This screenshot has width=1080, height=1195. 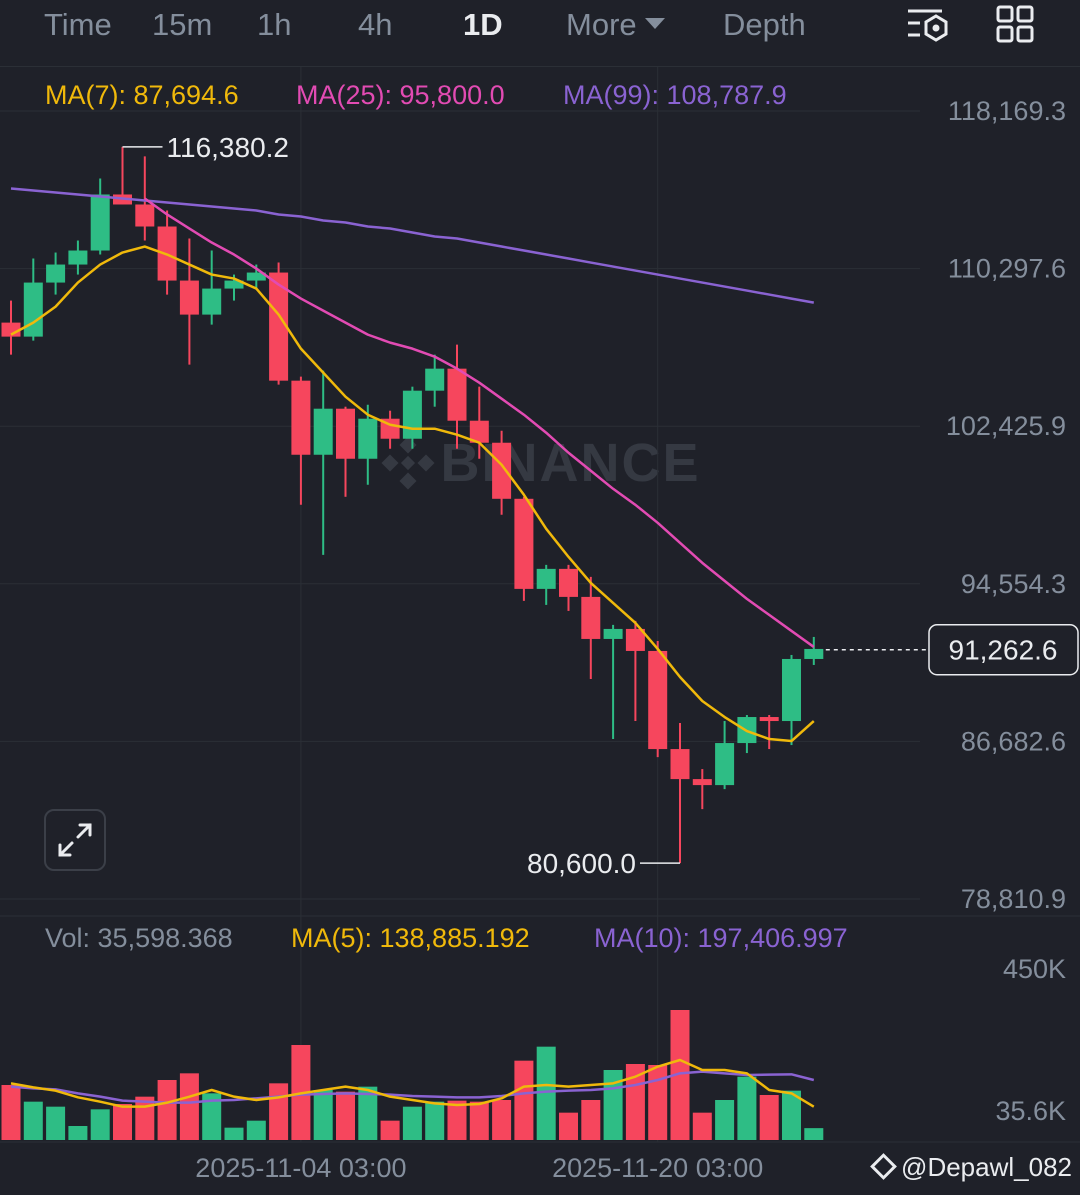 What do you see at coordinates (654, 24) in the screenshot?
I see `chevron-down-icon` at bounding box center [654, 24].